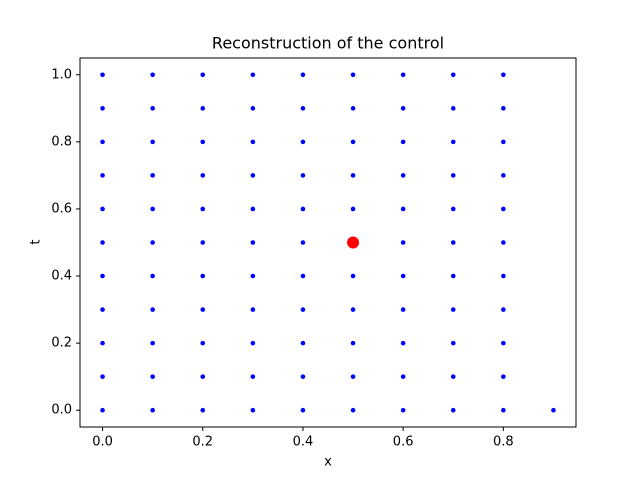 The width and height of the screenshot is (640, 480). What do you see at coordinates (202, 442) in the screenshot?
I see `x-tick-label: 0.2` at bounding box center [202, 442].